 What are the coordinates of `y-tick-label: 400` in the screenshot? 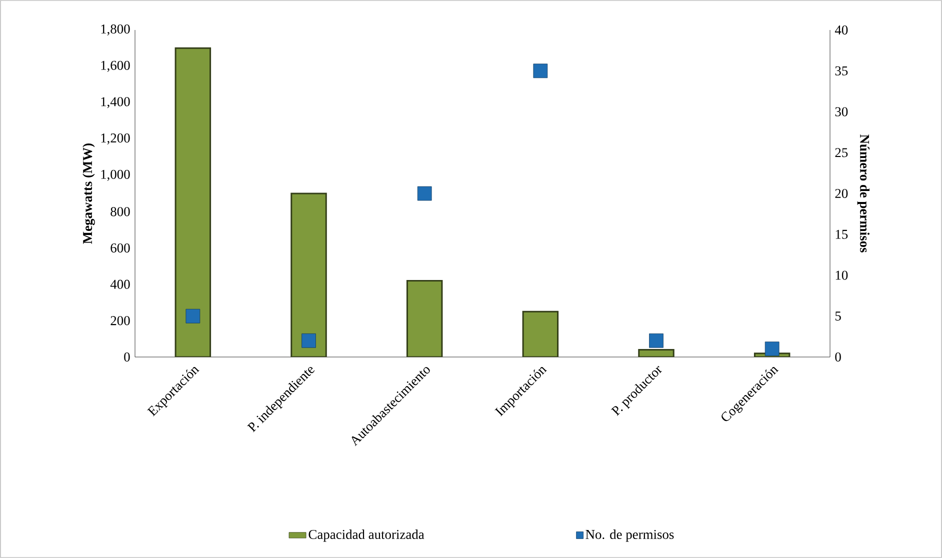 It's located at (120, 284).